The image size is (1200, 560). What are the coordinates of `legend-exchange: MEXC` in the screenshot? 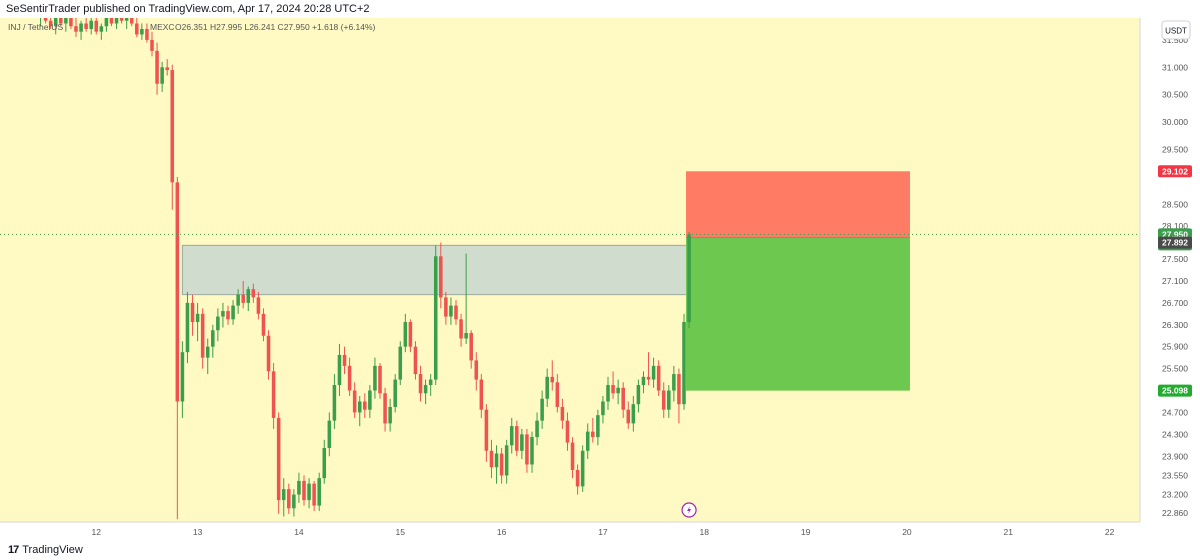 It's located at (162, 27).